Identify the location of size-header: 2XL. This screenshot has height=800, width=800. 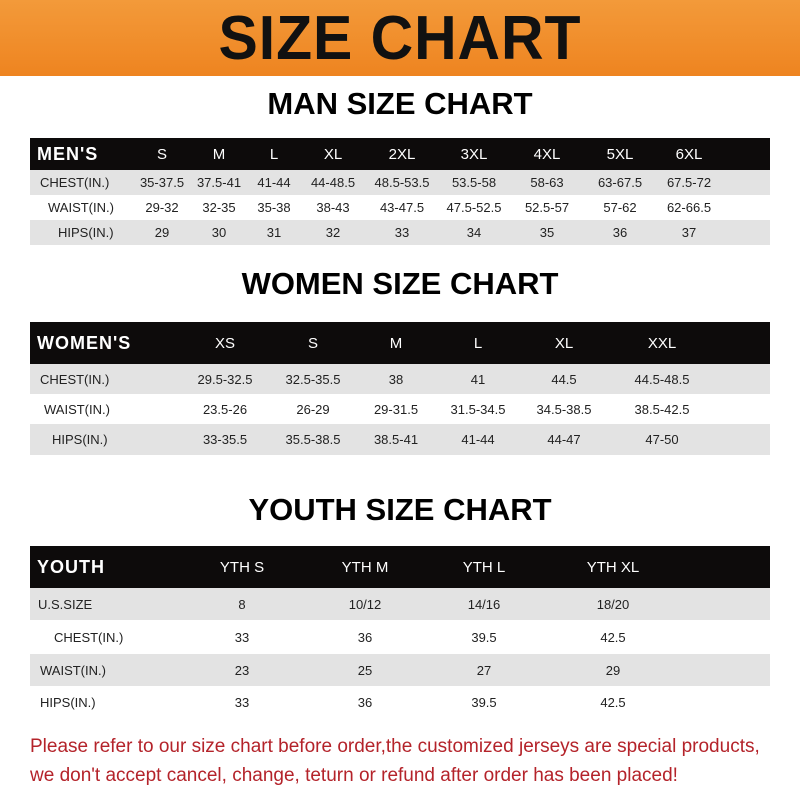
(402, 154).